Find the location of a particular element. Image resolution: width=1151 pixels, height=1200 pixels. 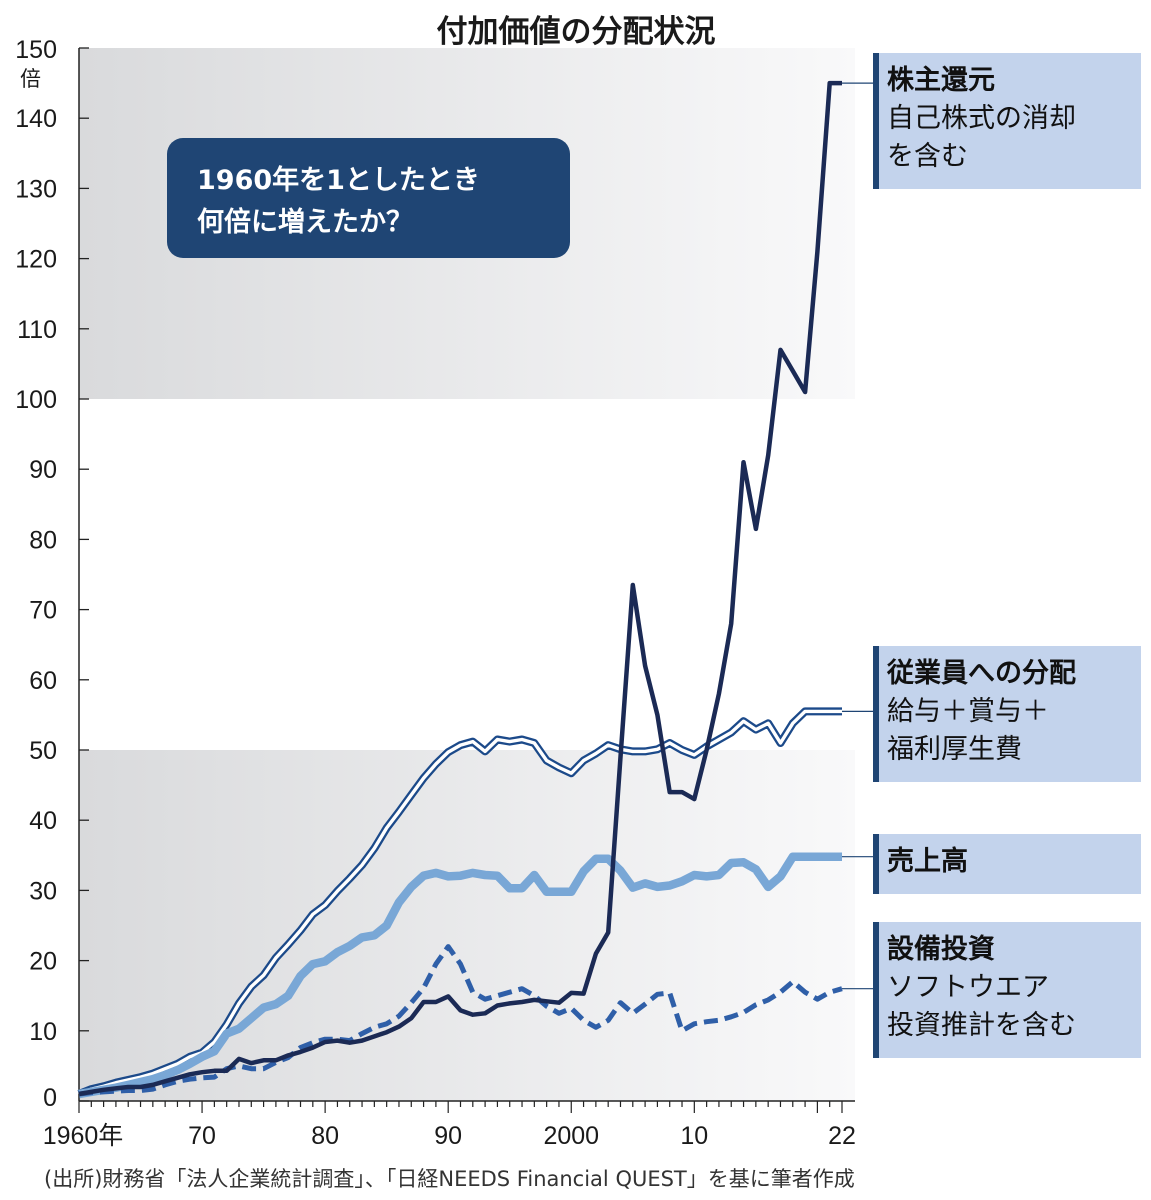

y-tick-label-150: 150 is located at coordinates (36, 50).